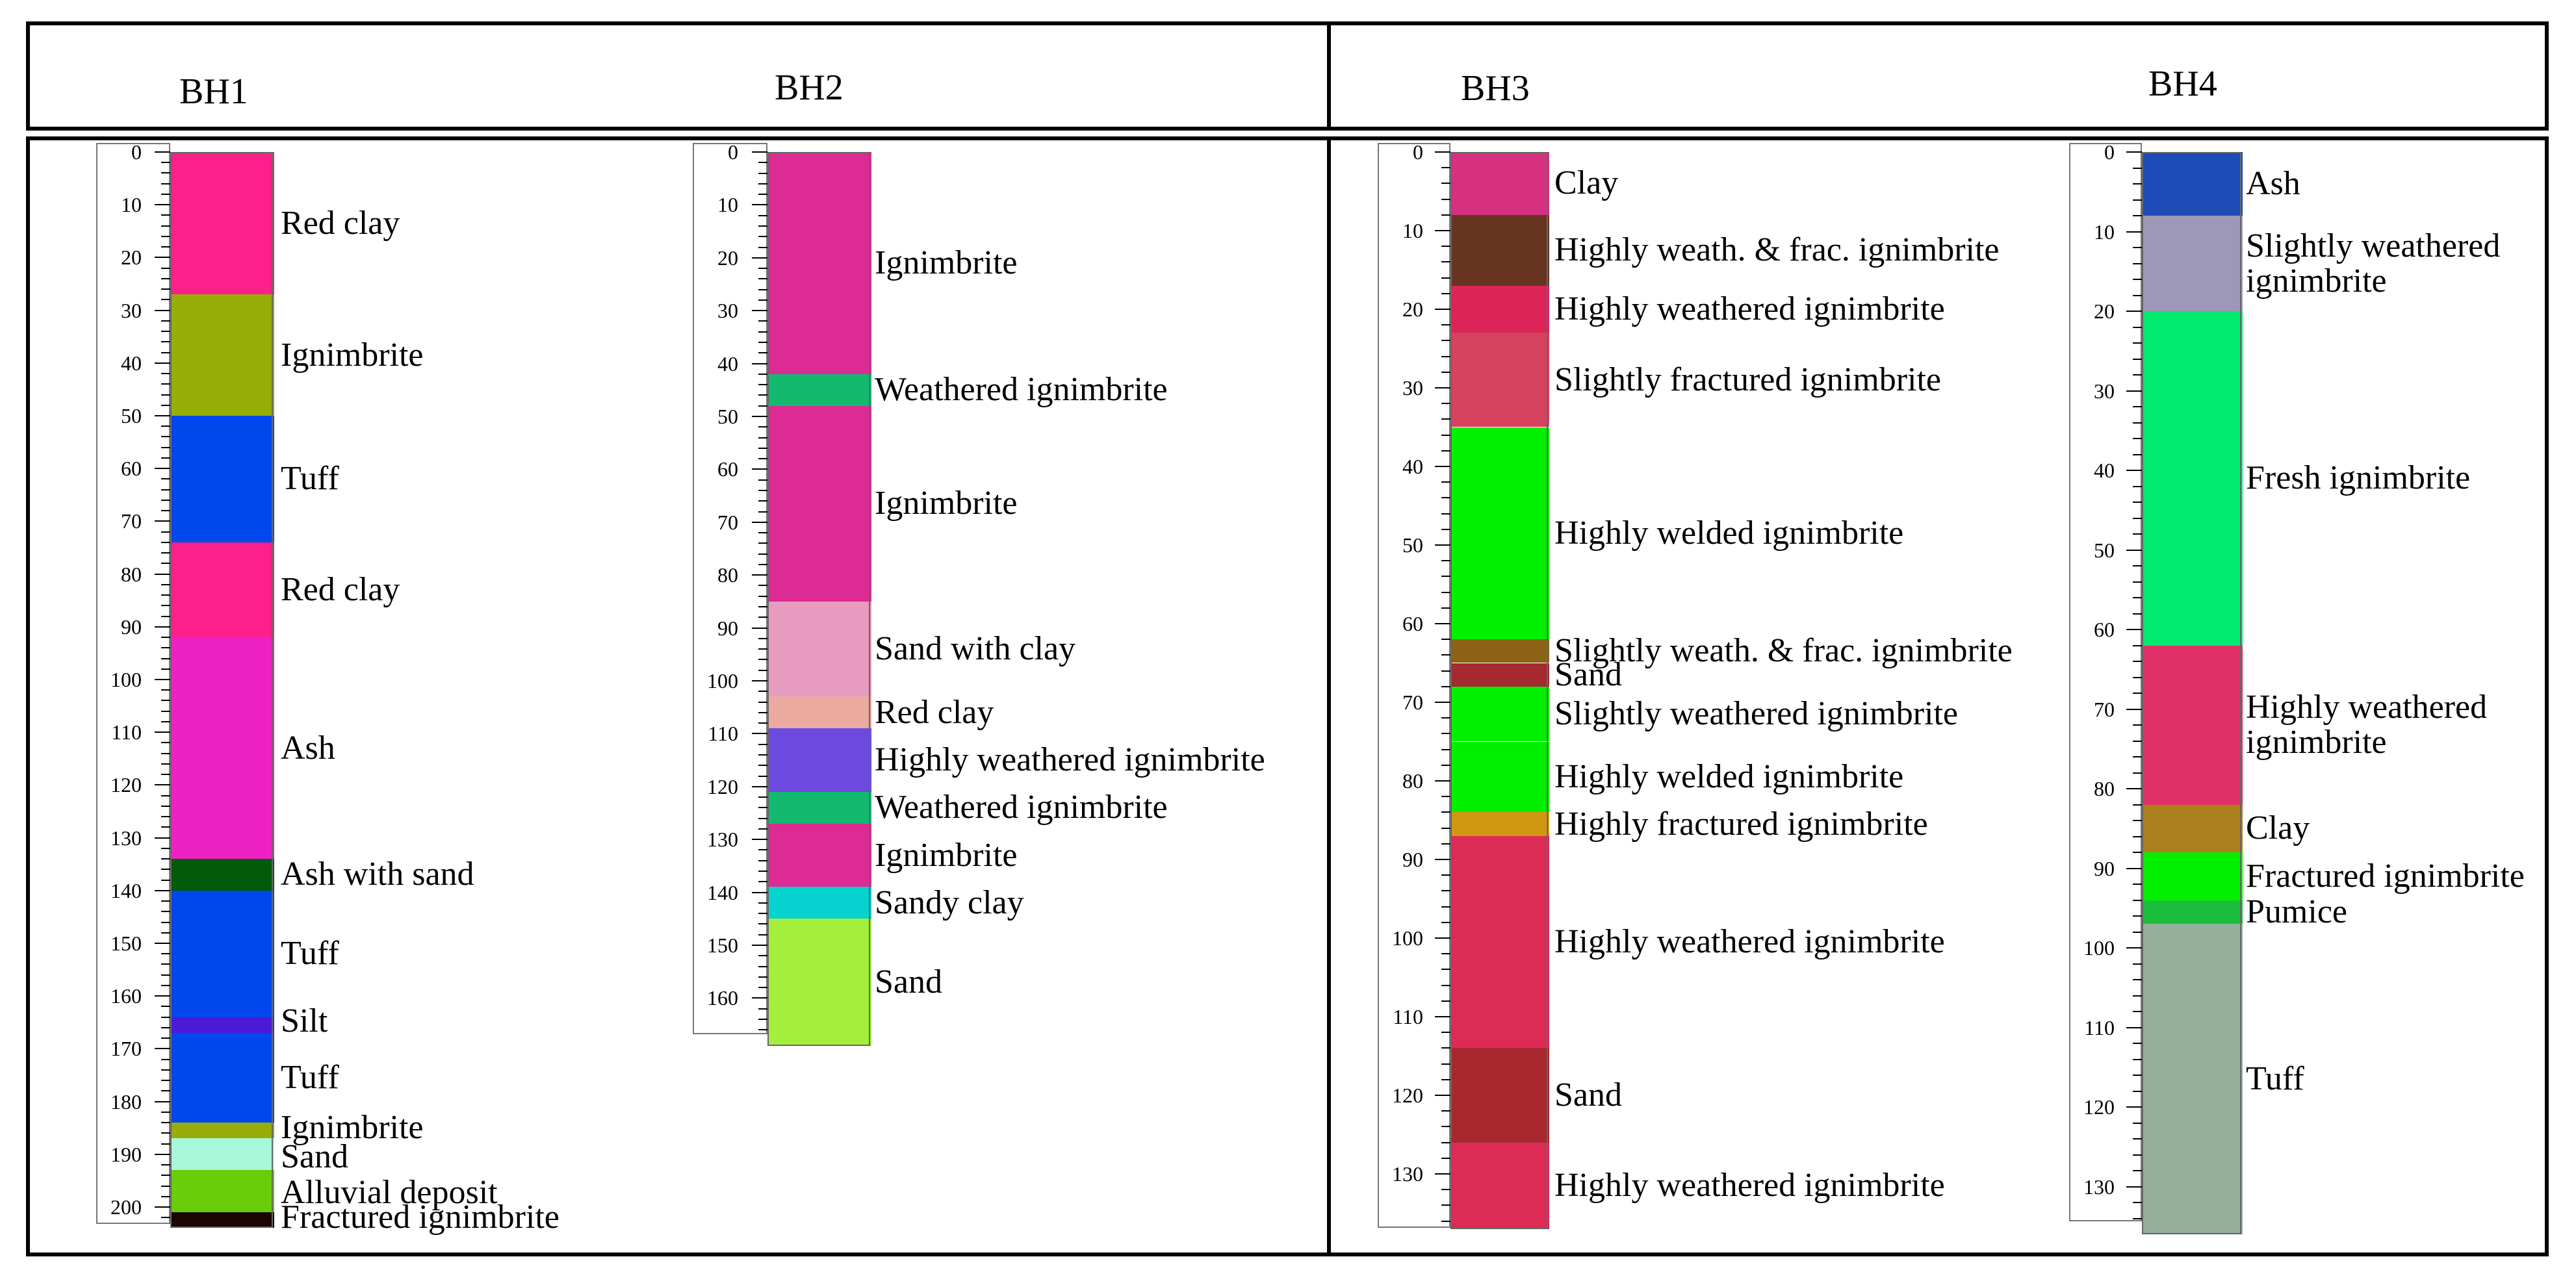 The height and width of the screenshot is (1272, 2576). Describe the element at coordinates (728, 311) in the screenshot. I see `depth-tick-label: 30` at that location.